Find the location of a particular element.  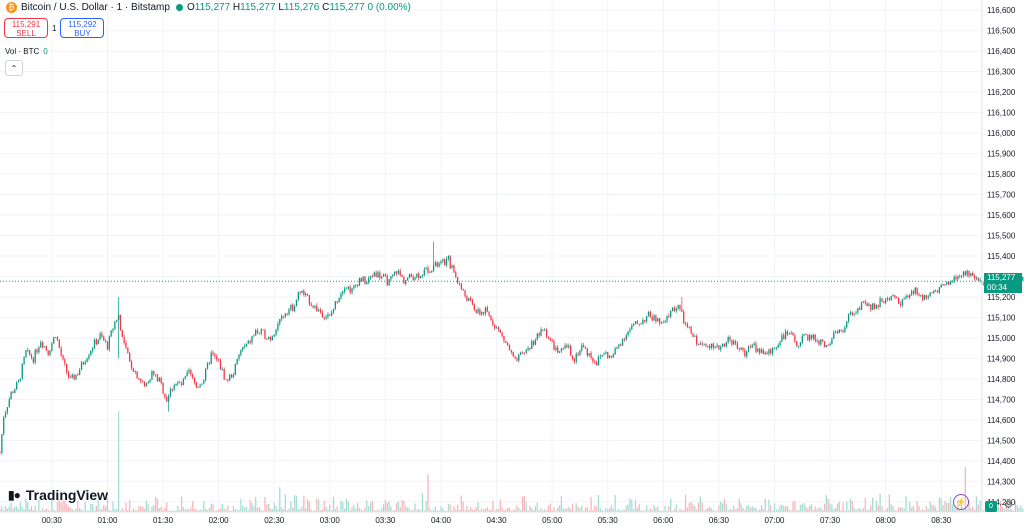

lightning-icon: ⚡ is located at coordinates (961, 502).